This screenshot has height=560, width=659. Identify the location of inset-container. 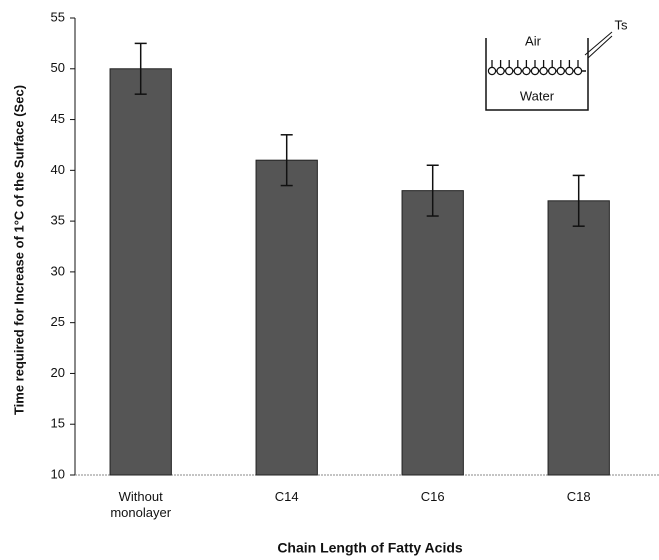
(537, 74).